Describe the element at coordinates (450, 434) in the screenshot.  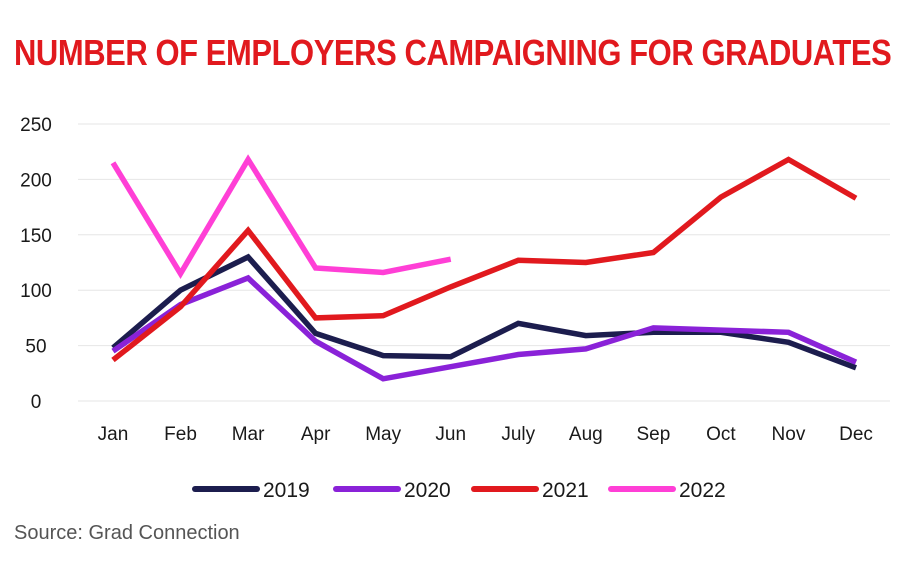
I see `x-tick-label: Jun` at that location.